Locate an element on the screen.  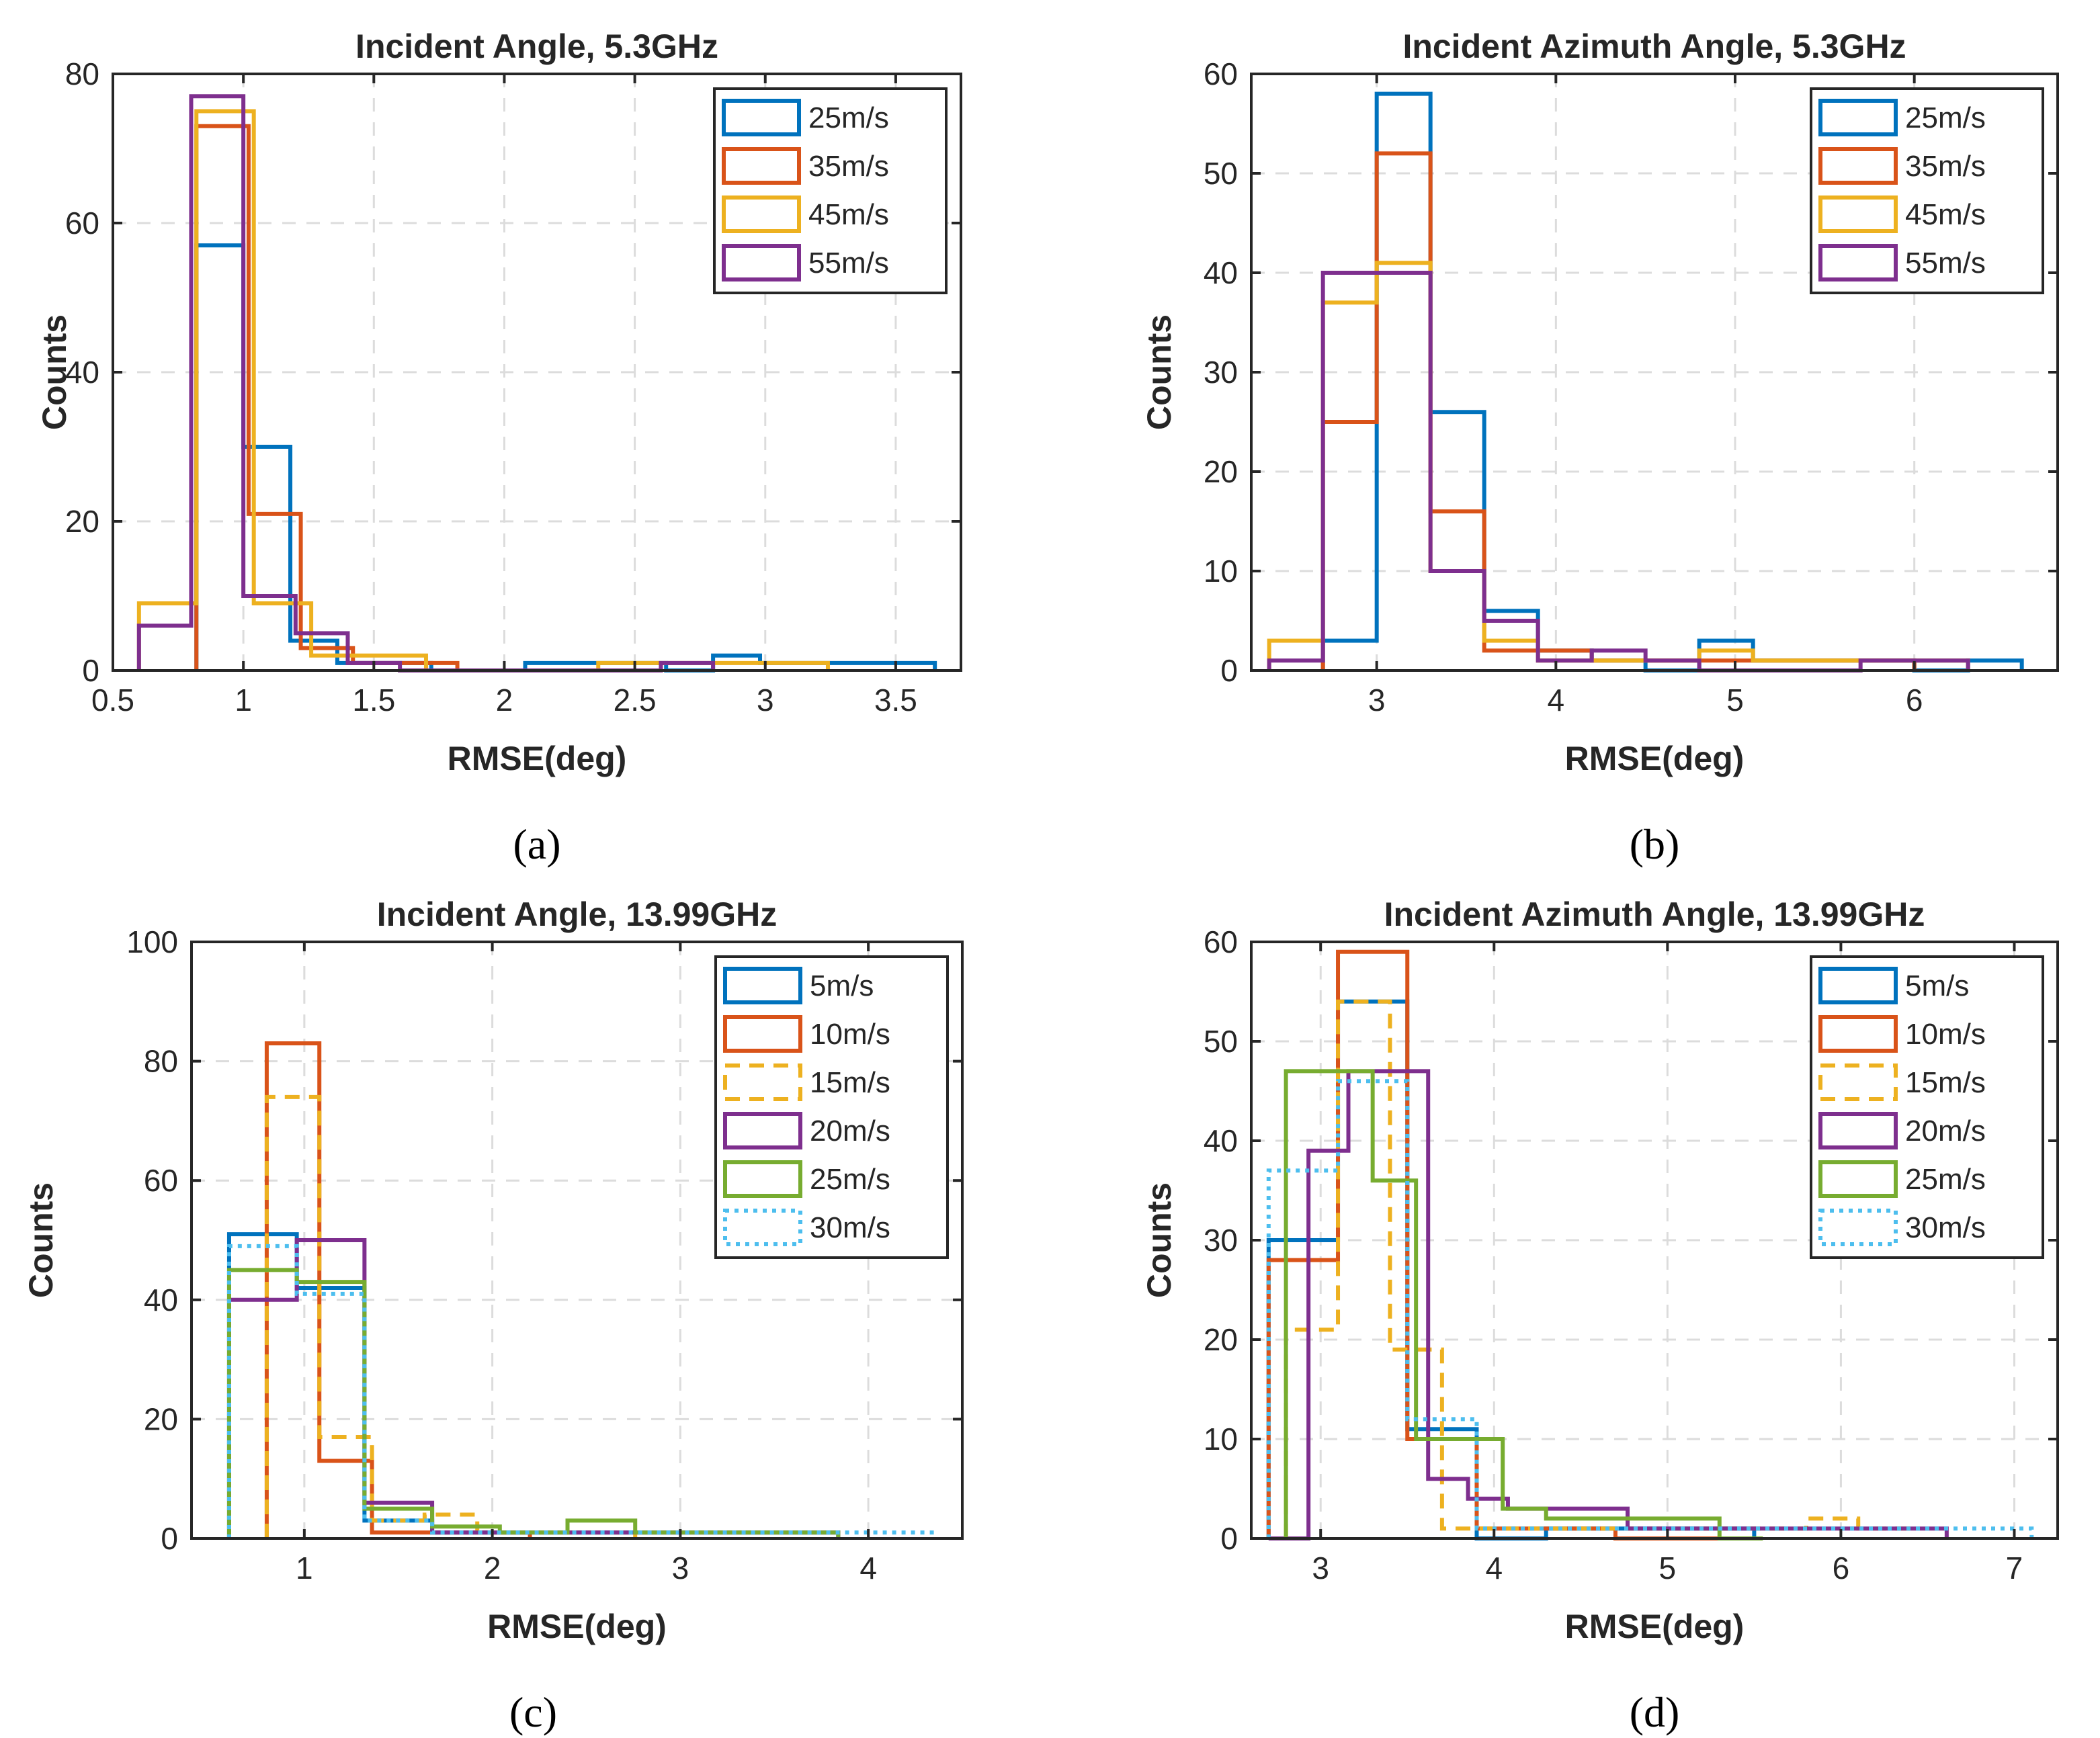
legend-item: 55m/s is located at coordinates (1902, 262).